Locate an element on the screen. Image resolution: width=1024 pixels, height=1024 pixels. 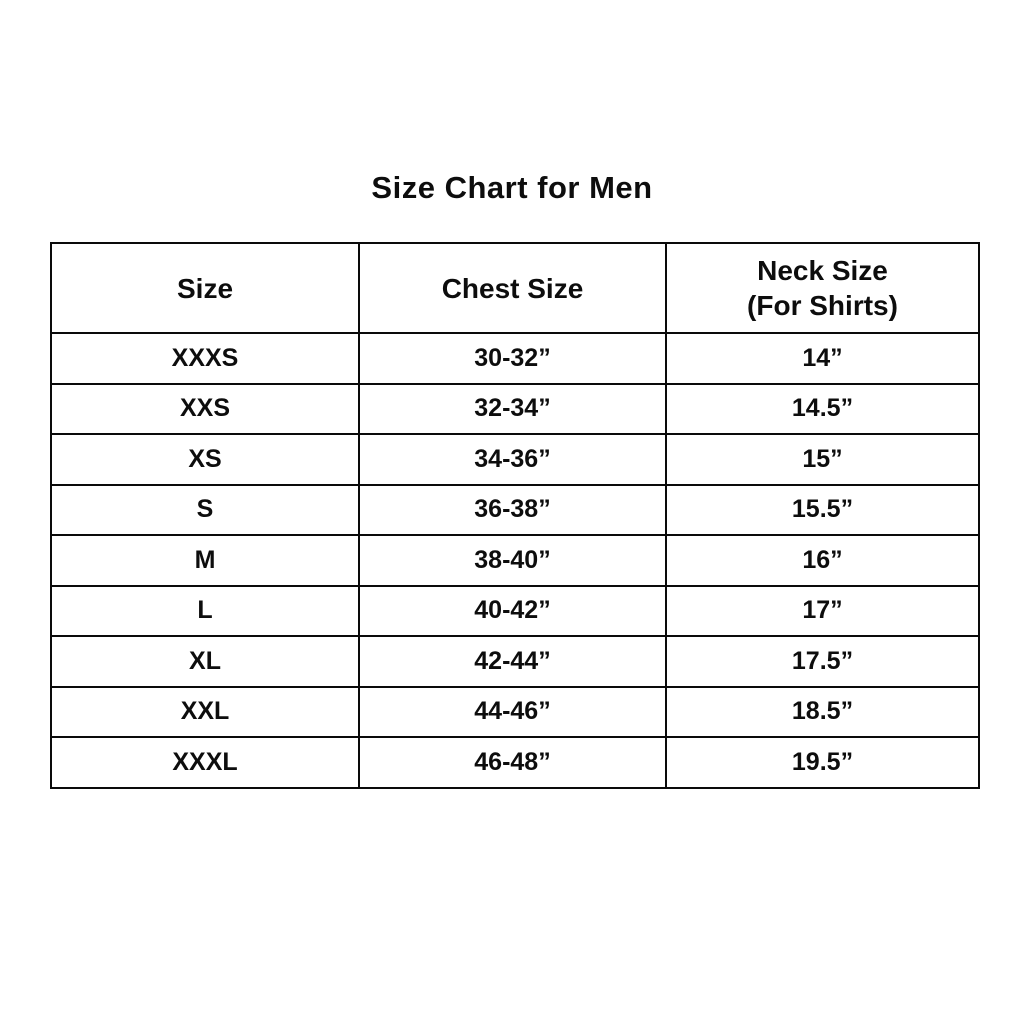
table-row: XXL 44-46” 18.5” is located at coordinates (515, 711).